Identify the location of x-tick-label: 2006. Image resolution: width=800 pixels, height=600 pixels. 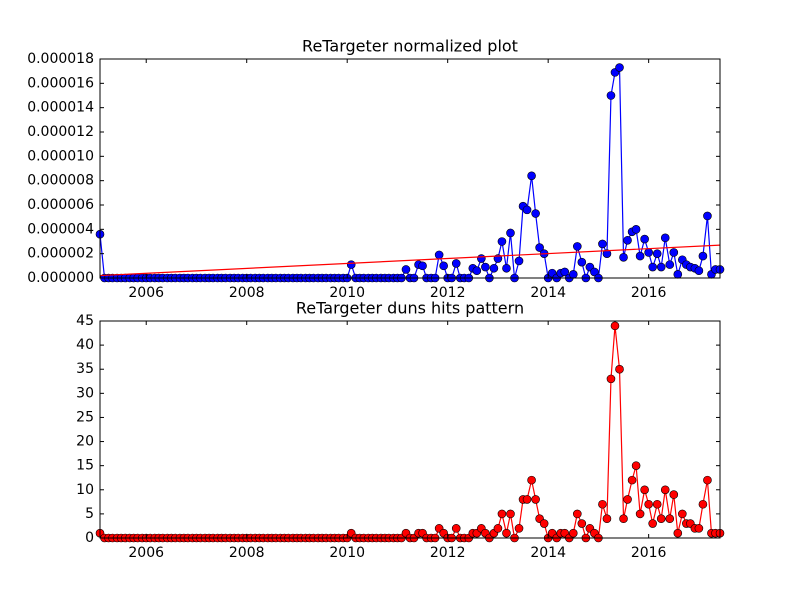
(146, 553).